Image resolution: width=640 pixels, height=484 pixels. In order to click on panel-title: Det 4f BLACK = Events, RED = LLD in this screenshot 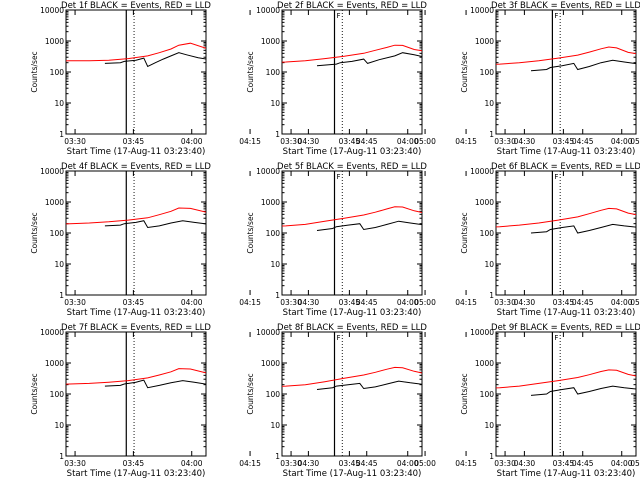, I will do `click(136, 167)`.